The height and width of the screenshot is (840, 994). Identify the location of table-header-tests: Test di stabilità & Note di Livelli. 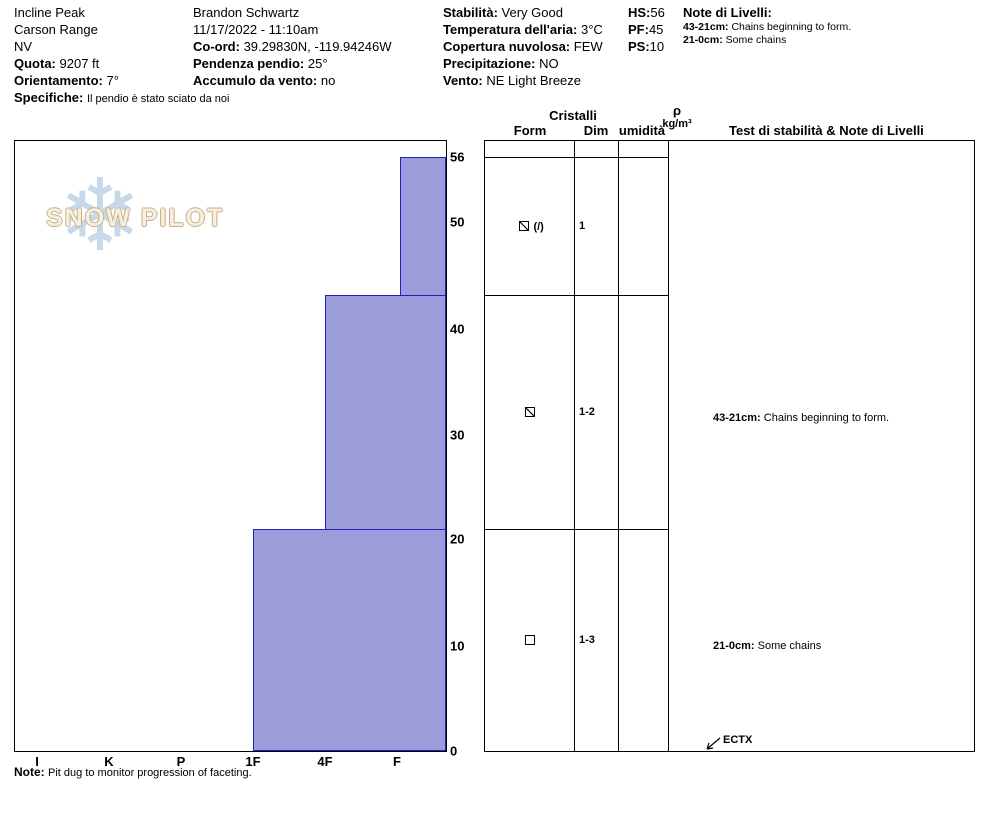
(826, 130).